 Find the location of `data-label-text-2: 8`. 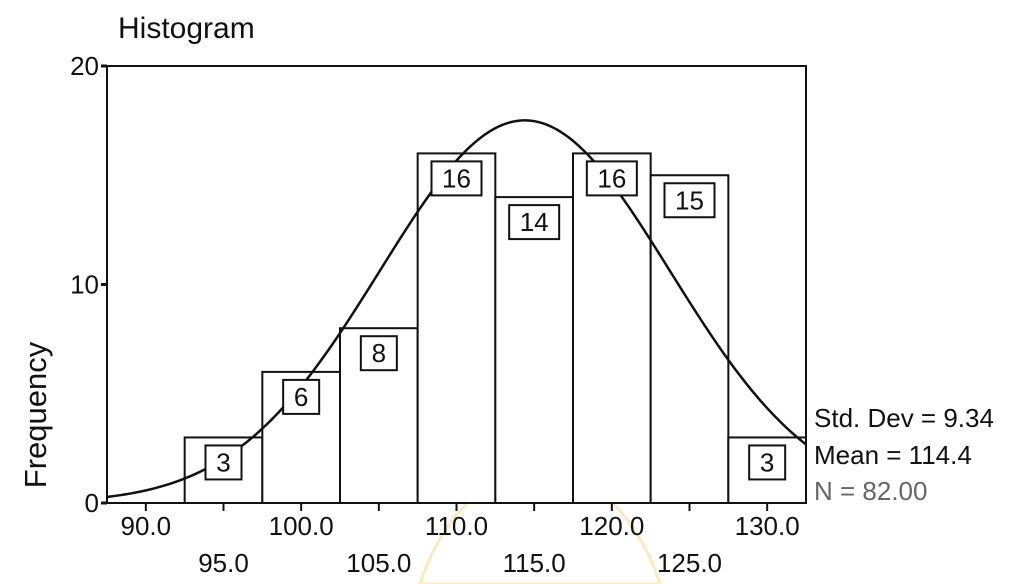

data-label-text-2: 8 is located at coordinates (379, 353).